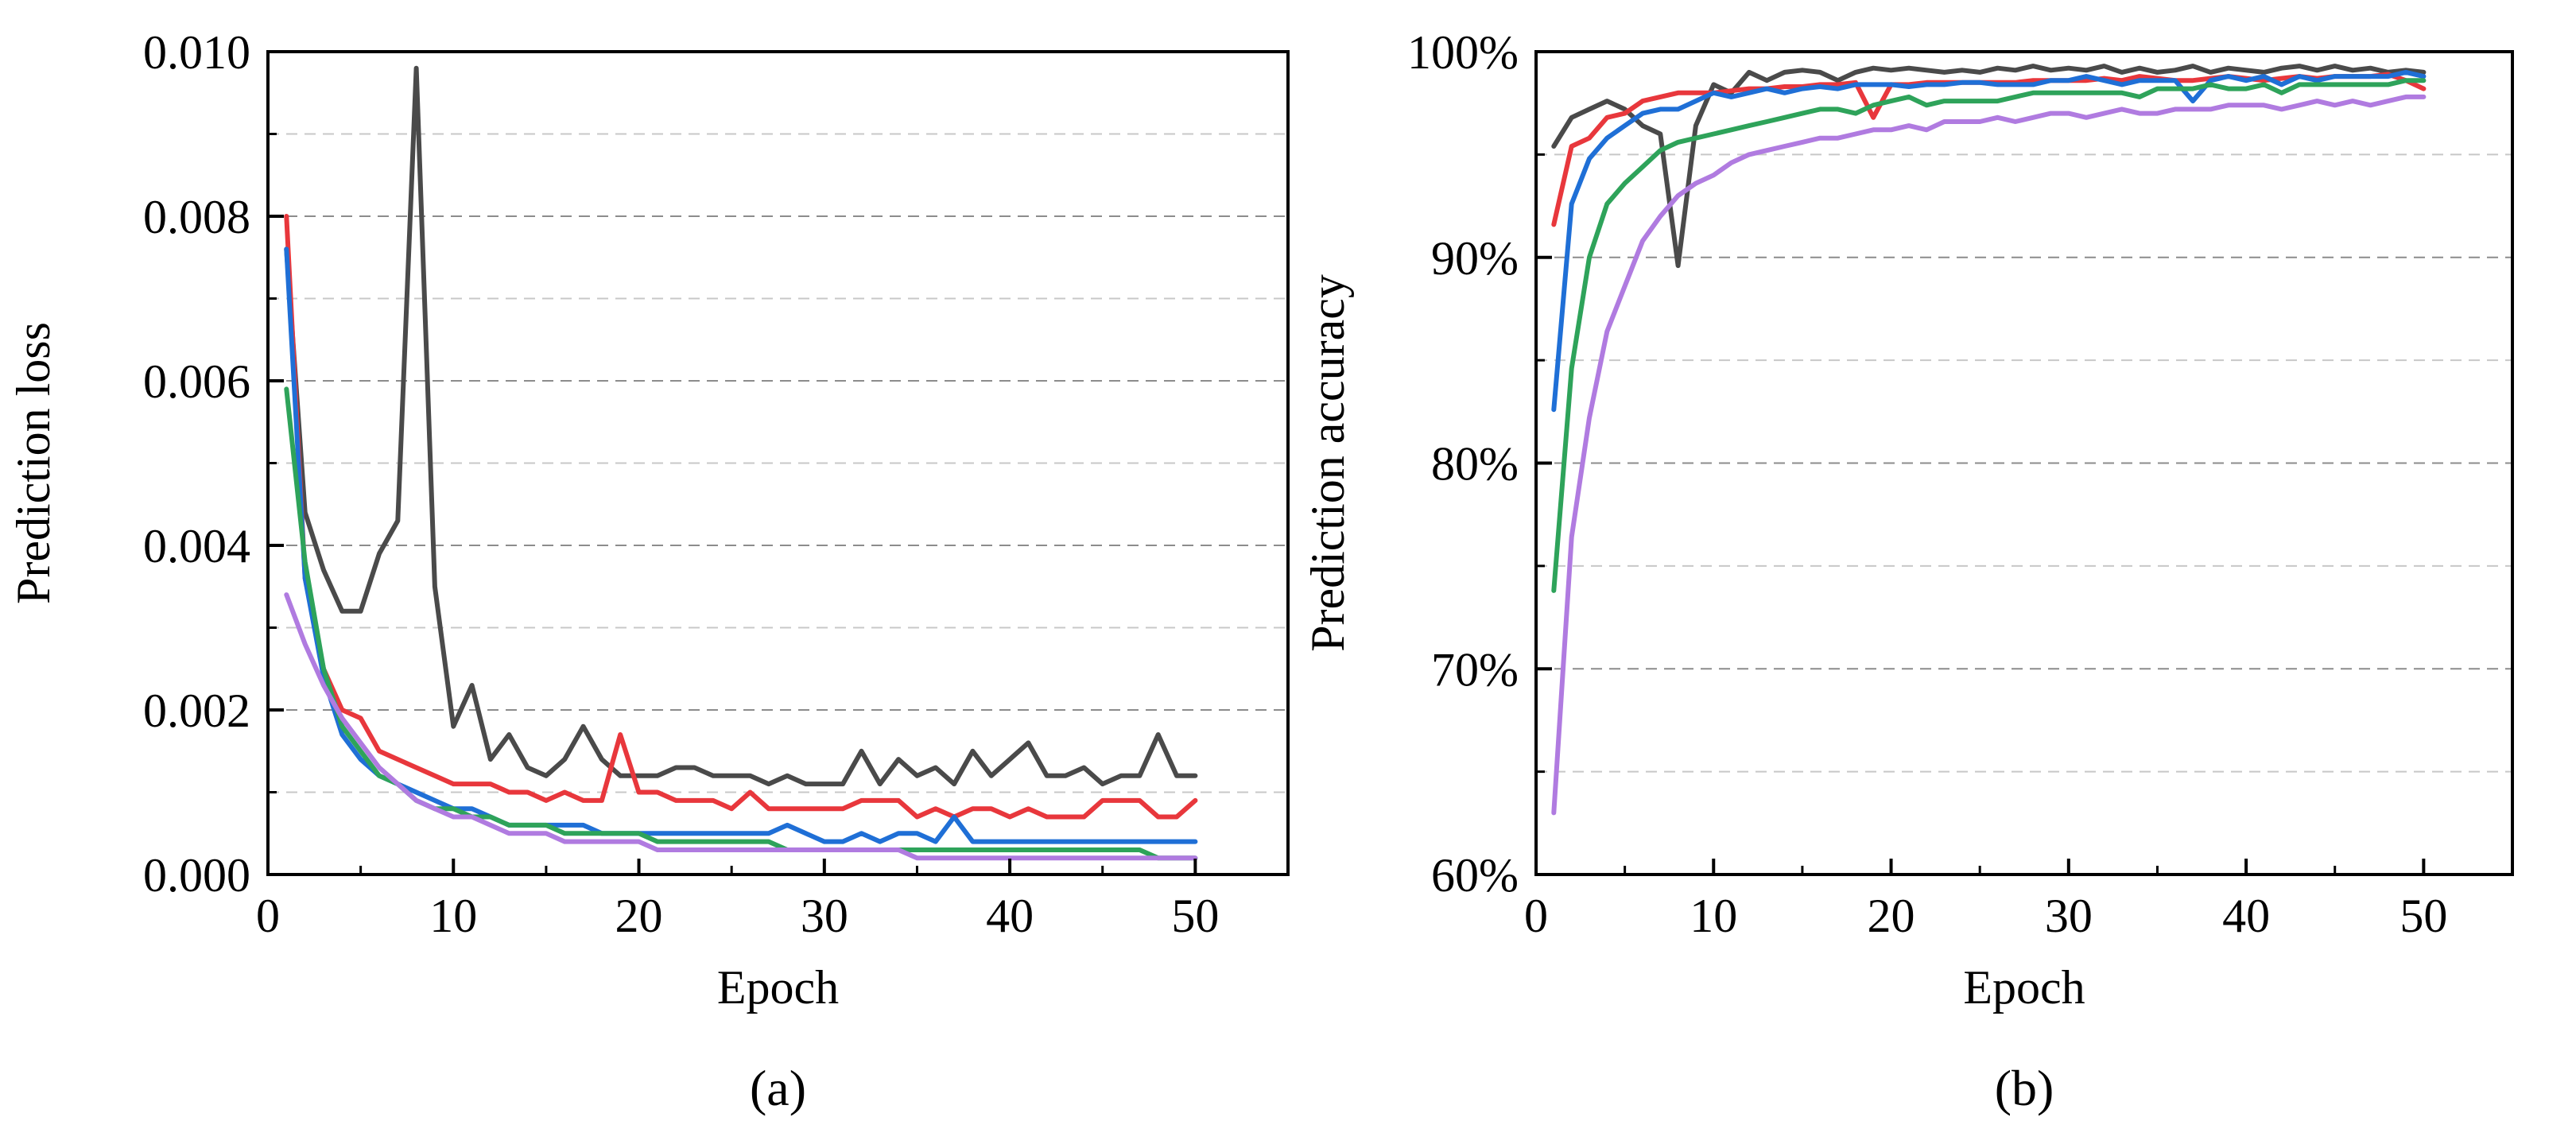 The width and height of the screenshot is (2576, 1148). What do you see at coordinates (197, 217) in the screenshot?
I see `y-tick-label: 0.008` at bounding box center [197, 217].